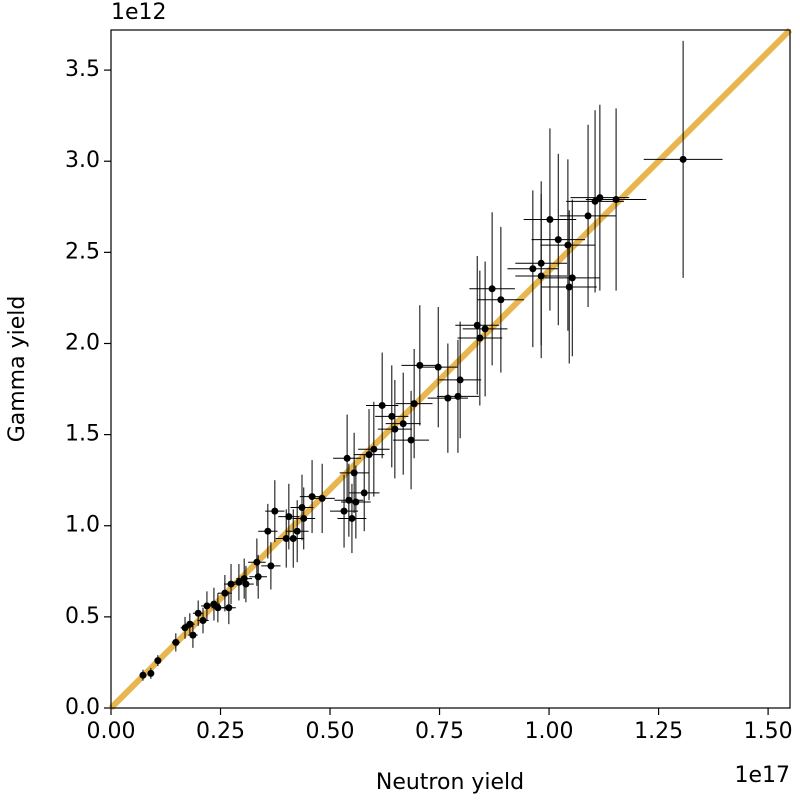 The image size is (800, 800). Describe the element at coordinates (111, 731) in the screenshot. I see `x-tick-label: 0.00` at that location.